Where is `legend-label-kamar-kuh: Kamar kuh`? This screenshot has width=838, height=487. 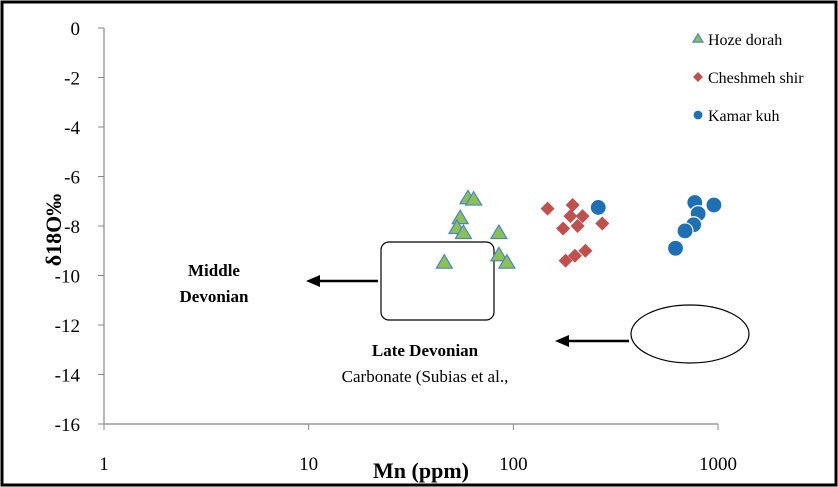 legend-label-kamar-kuh: Kamar kuh is located at coordinates (744, 116).